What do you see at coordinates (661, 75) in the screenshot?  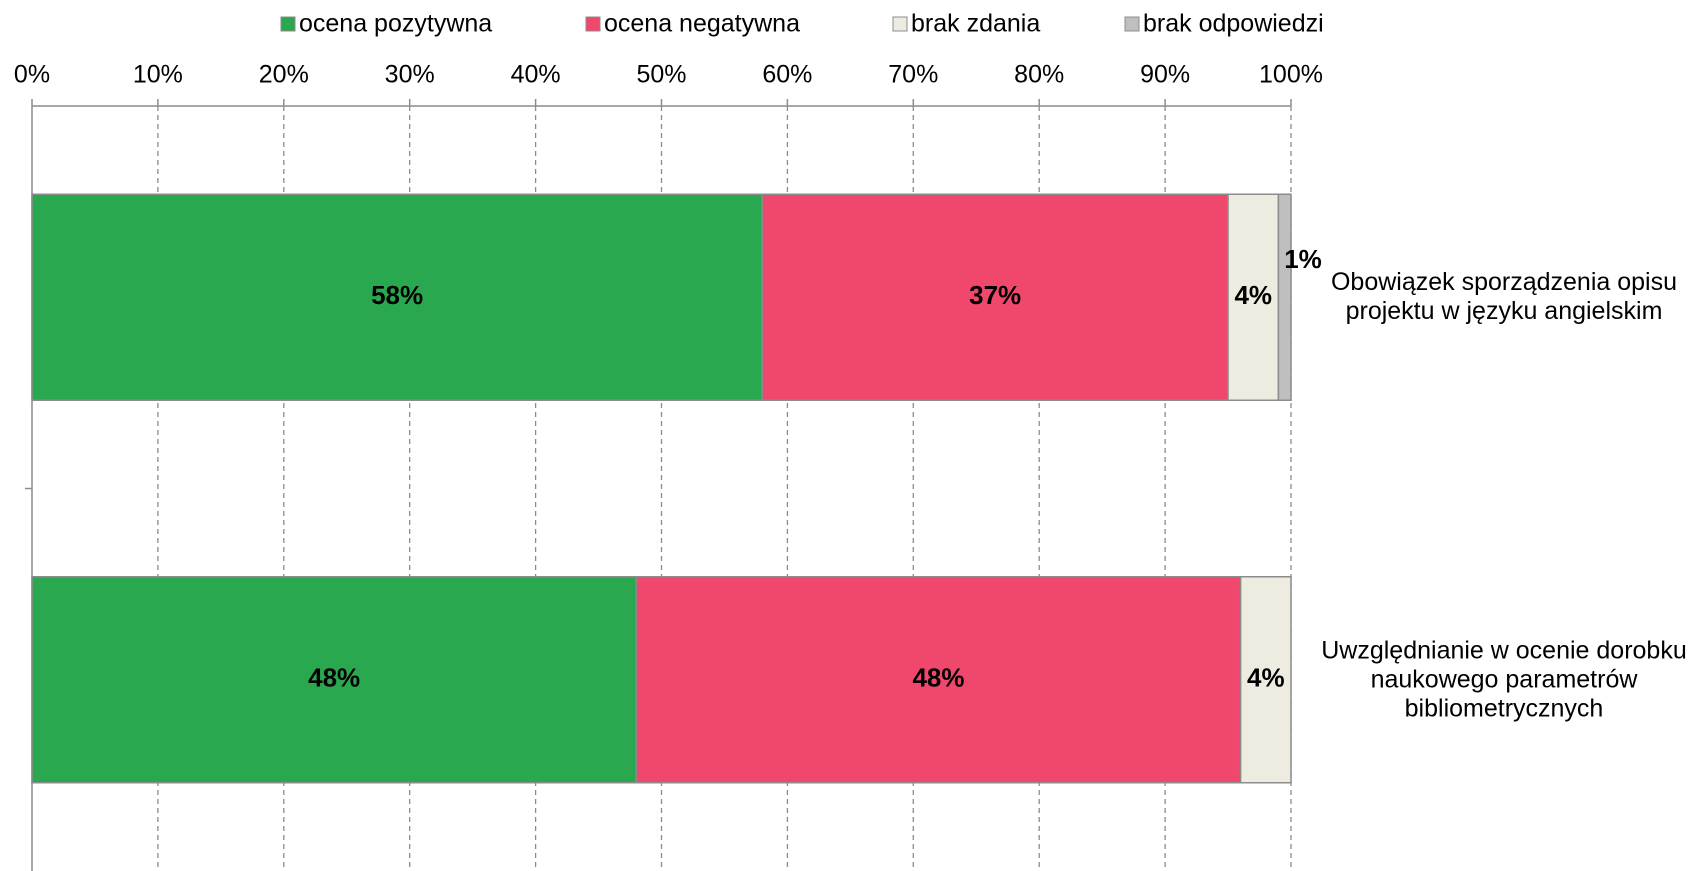 I see `x-tick-label: 50%` at bounding box center [661, 75].